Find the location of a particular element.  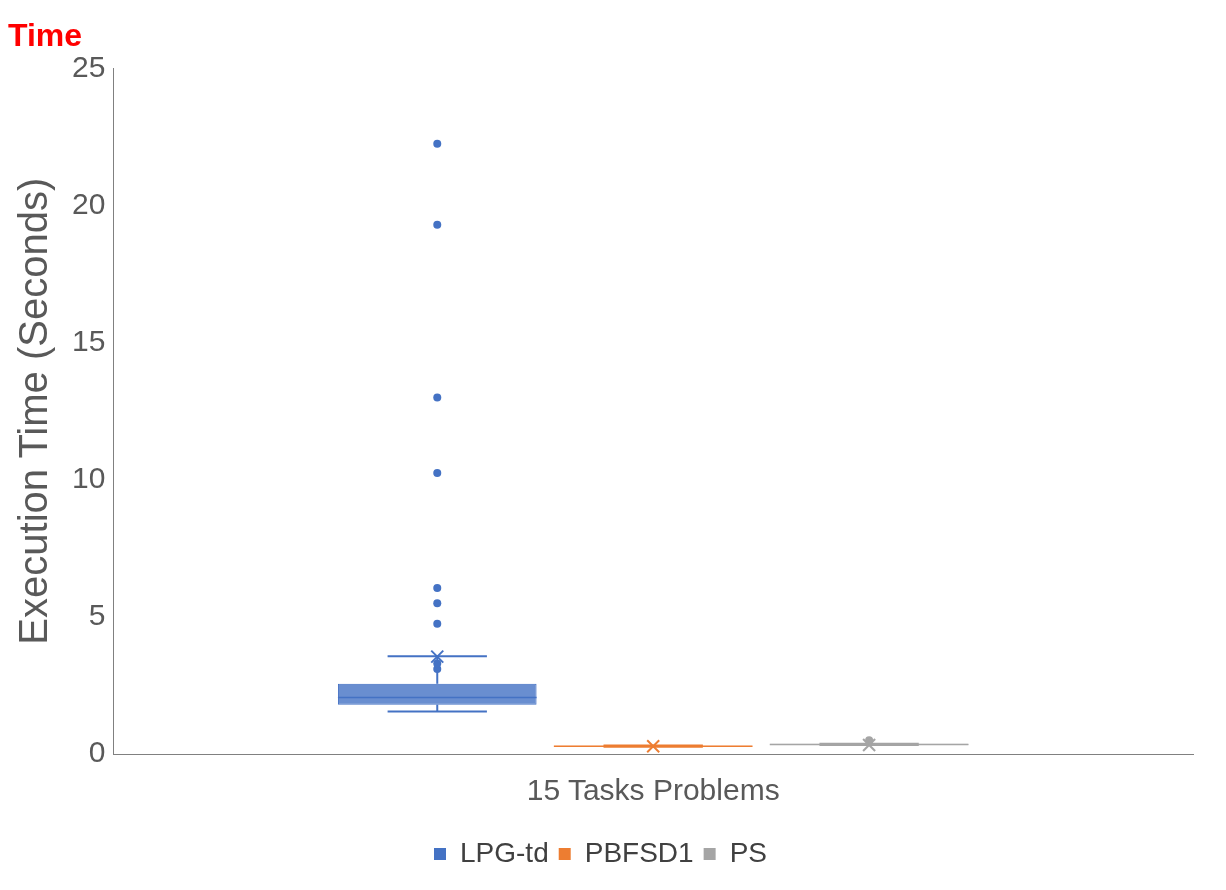

x-tick-label: 15 Tasks Problems is located at coordinates (653, 790).